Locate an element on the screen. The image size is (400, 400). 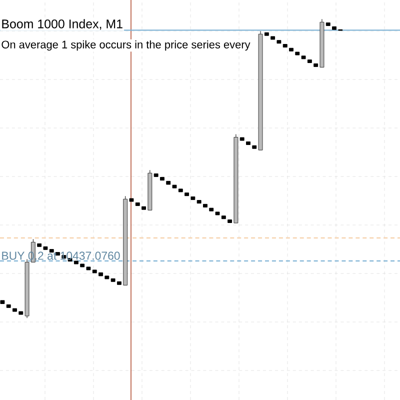
text: On average 1 spike occurs in the price series every is located at coordinates (126, 45).